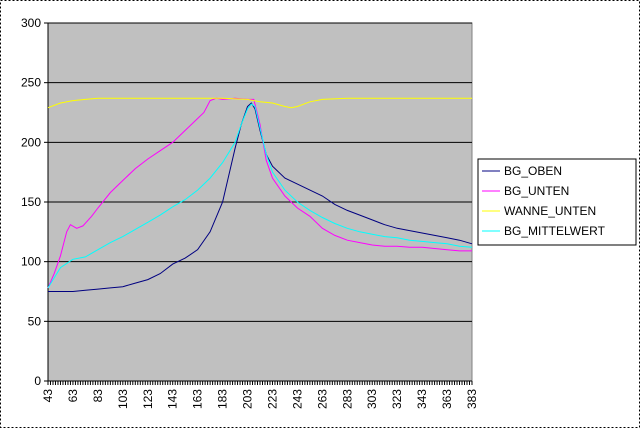 The height and width of the screenshot is (428, 640). What do you see at coordinates (73, 396) in the screenshot?
I see `x-tick-label: 63` at bounding box center [73, 396].